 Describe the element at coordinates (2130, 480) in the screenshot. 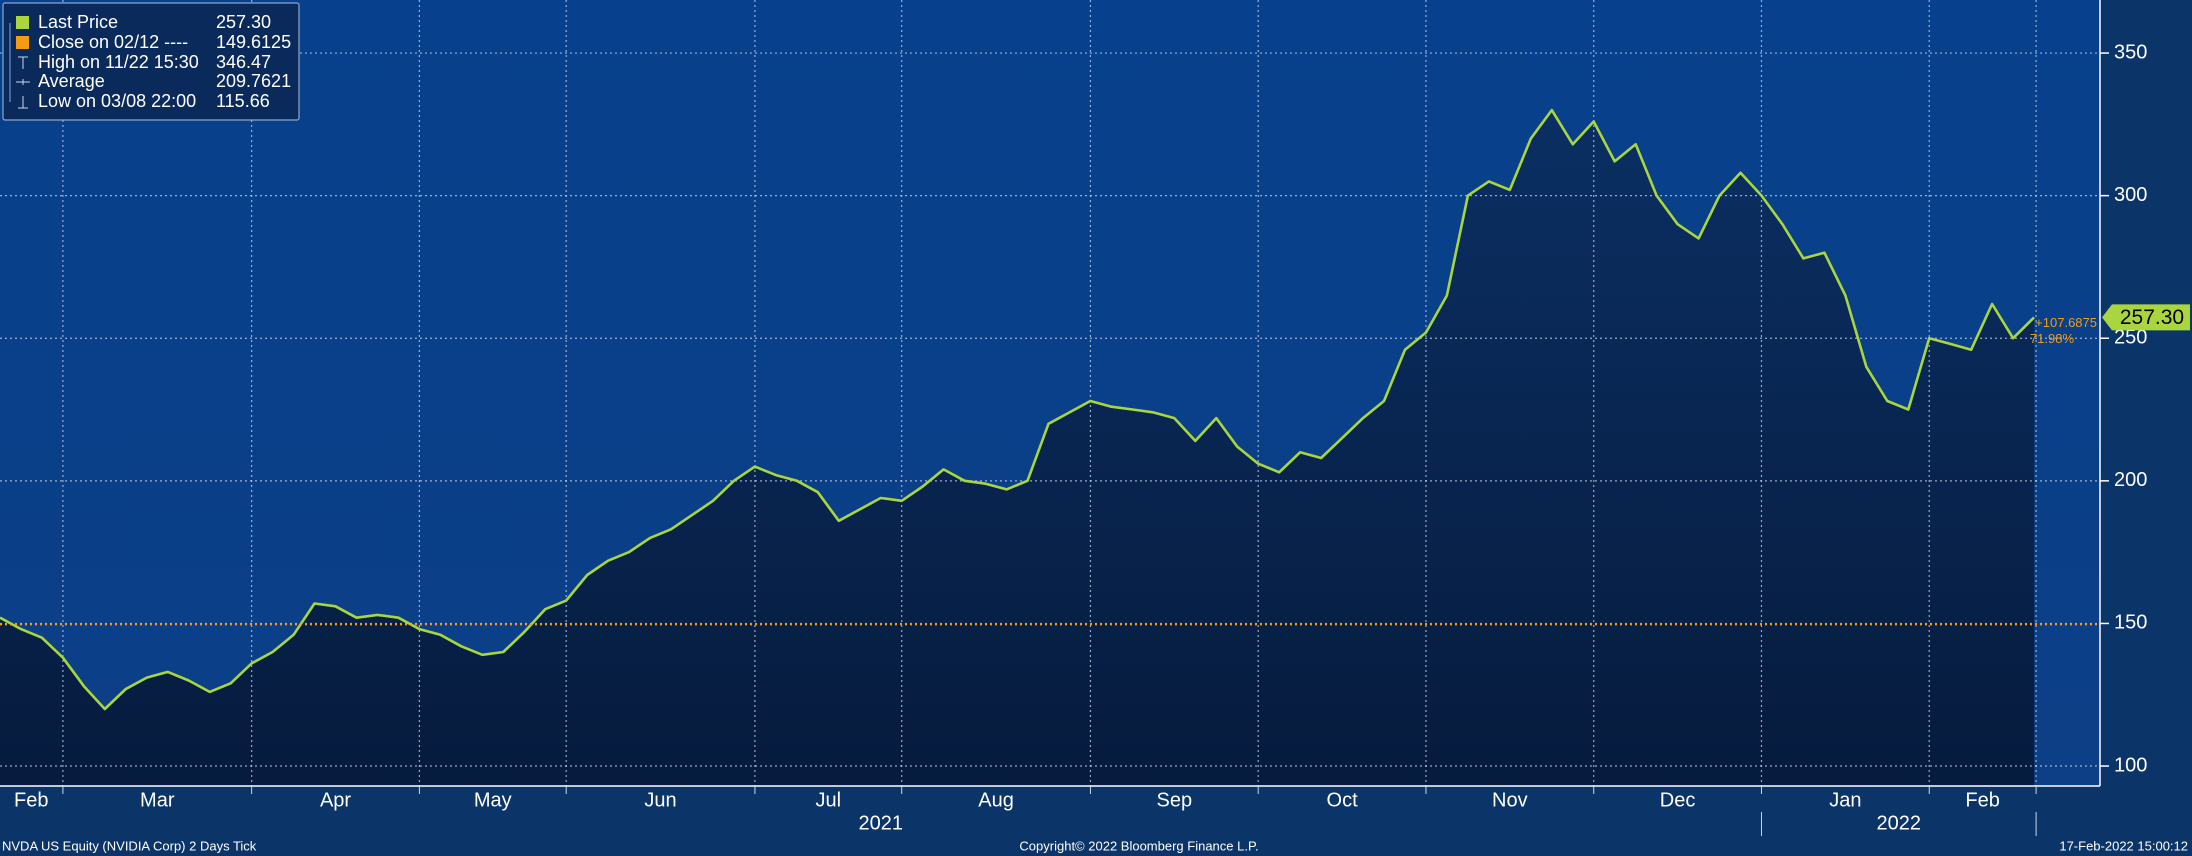

I see `y-tick-label: 200` at that location.